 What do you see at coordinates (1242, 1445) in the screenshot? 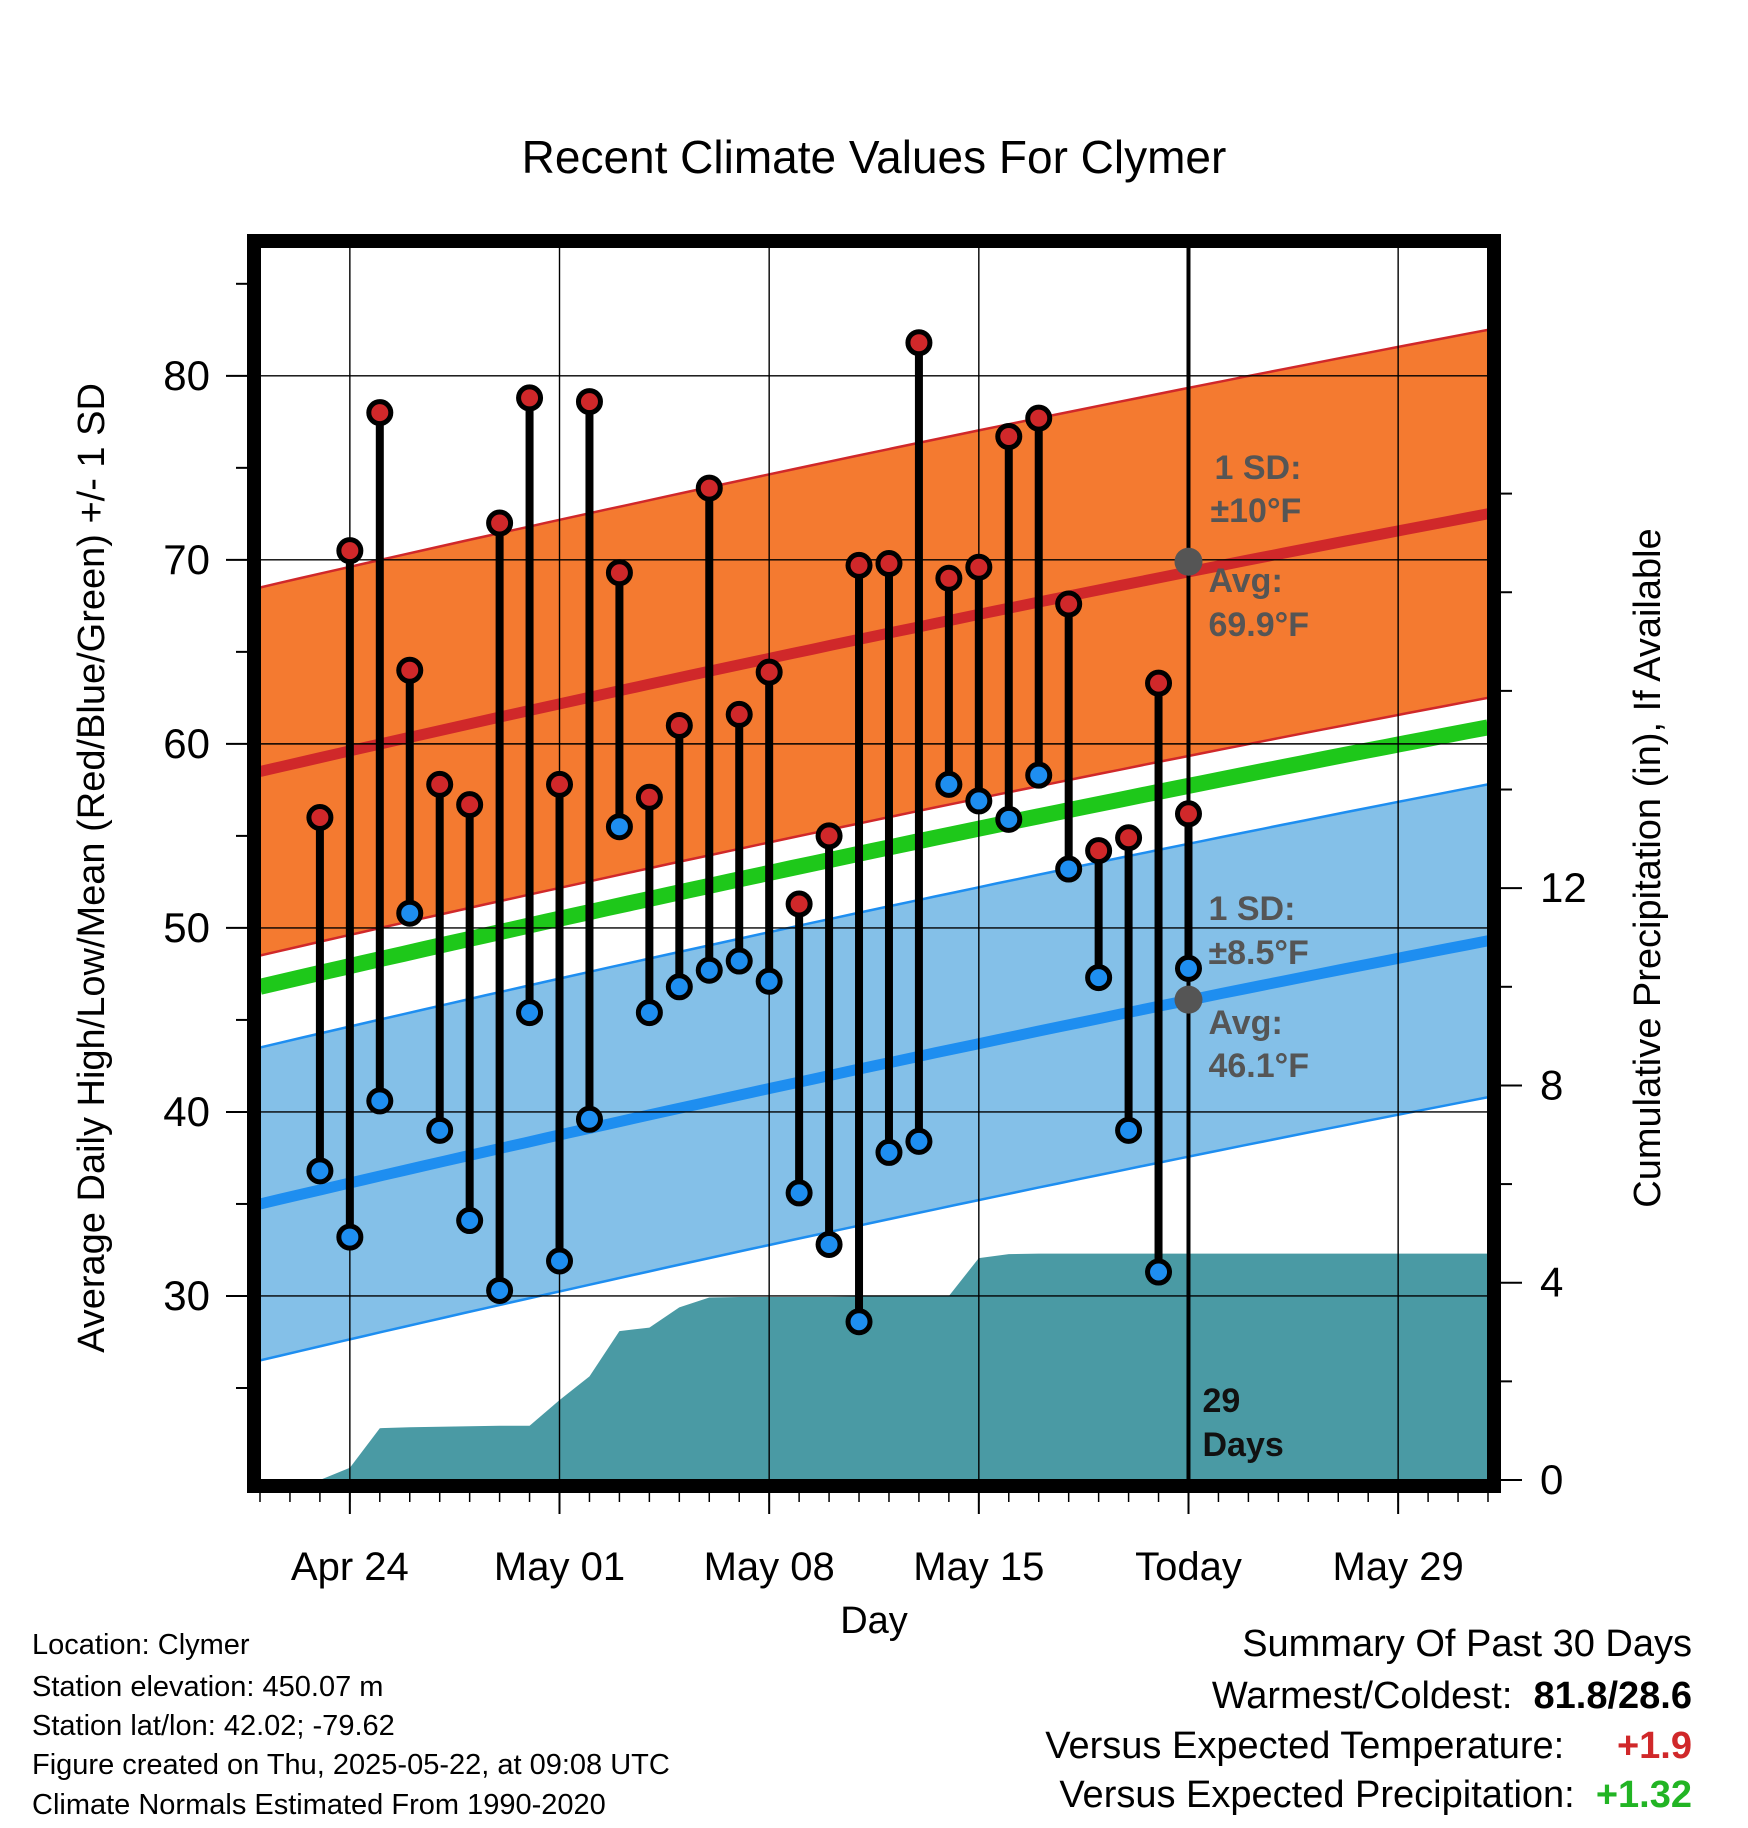
I see `today-days-word: Days` at bounding box center [1242, 1445].